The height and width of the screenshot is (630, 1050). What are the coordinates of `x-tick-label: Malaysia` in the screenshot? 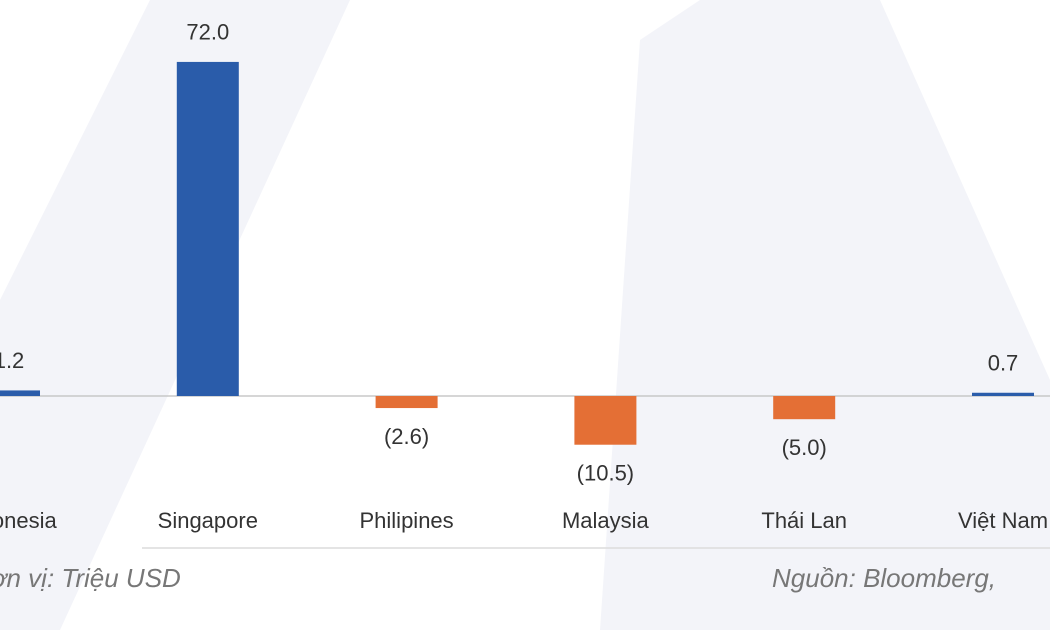 It's located at (606, 520).